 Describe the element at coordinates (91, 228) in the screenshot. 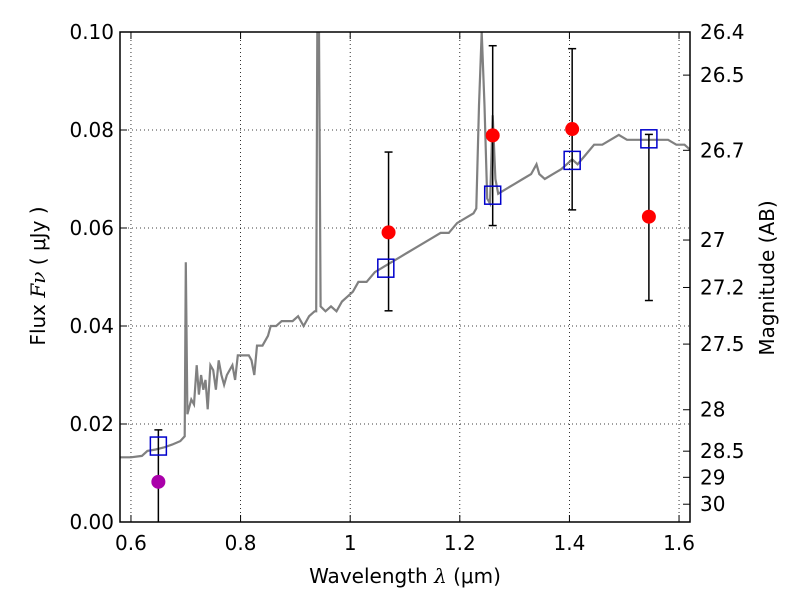

I see `y-tick-label: 0.06` at that location.